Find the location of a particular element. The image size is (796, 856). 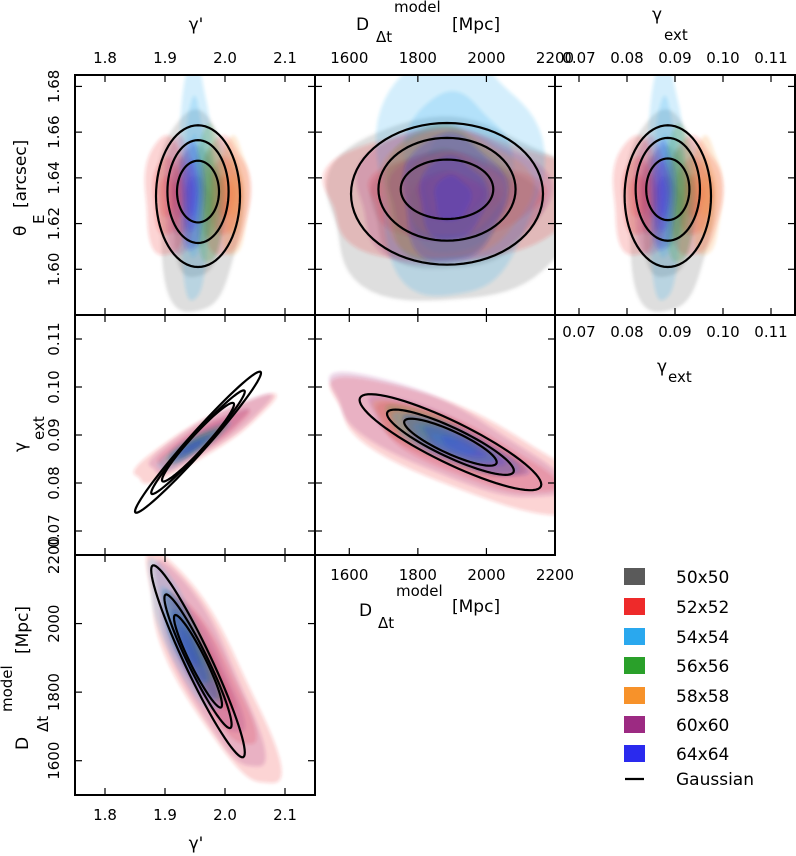

top-label-gext-sub: ext is located at coordinates (676, 35).